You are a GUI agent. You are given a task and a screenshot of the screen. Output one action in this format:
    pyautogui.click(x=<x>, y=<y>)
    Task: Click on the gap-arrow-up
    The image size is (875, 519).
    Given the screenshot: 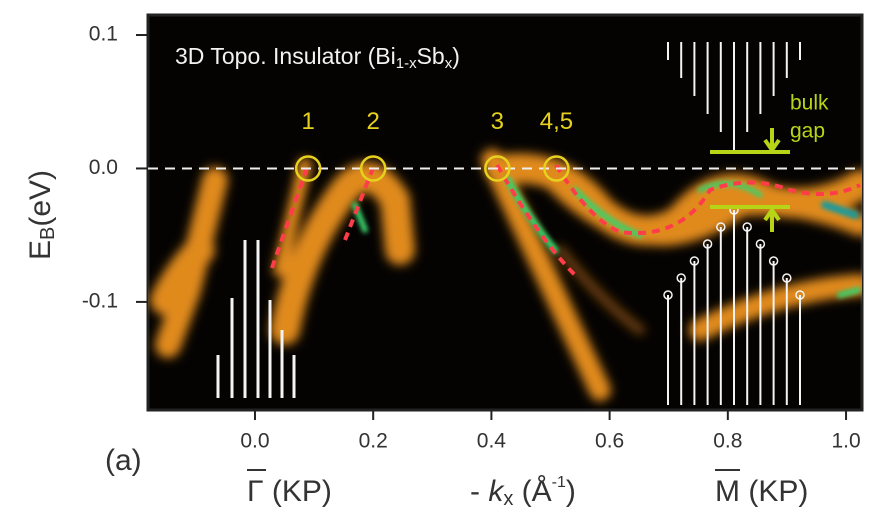 What is the action you would take?
    pyautogui.click(x=772, y=219)
    